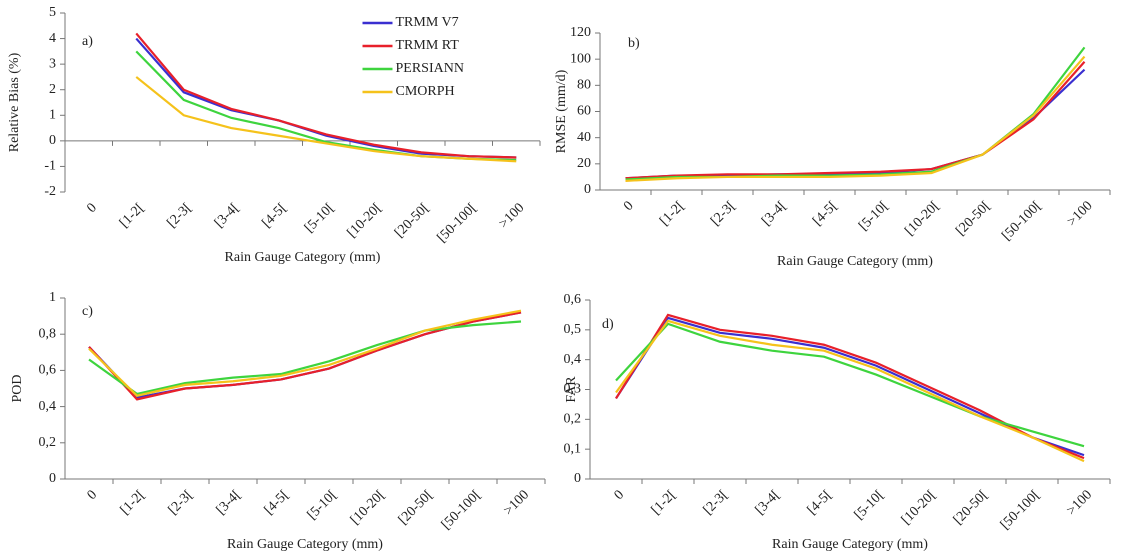 The width and height of the screenshot is (1122, 555). Describe the element at coordinates (14, 102) in the screenshot. I see `y-axis-title: Relative Bias (%)` at that location.